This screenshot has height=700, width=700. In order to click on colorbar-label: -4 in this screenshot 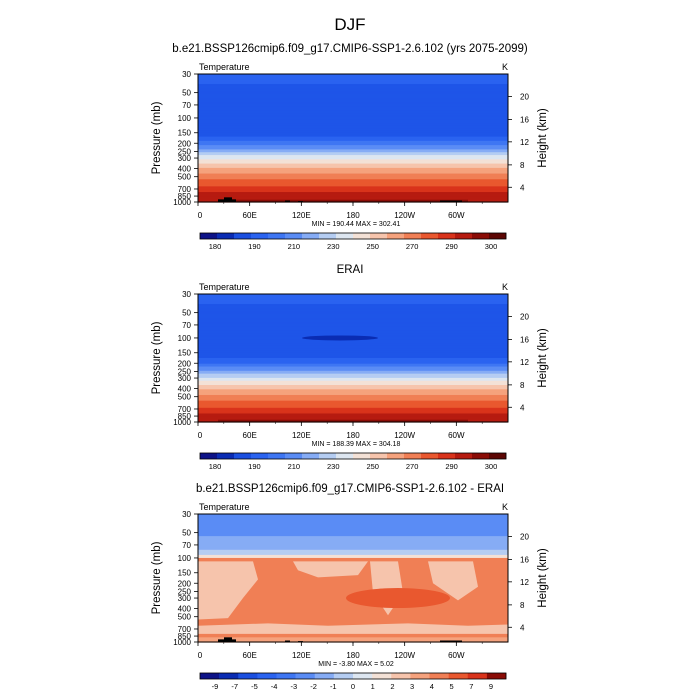, I will do `click(274, 686)`.